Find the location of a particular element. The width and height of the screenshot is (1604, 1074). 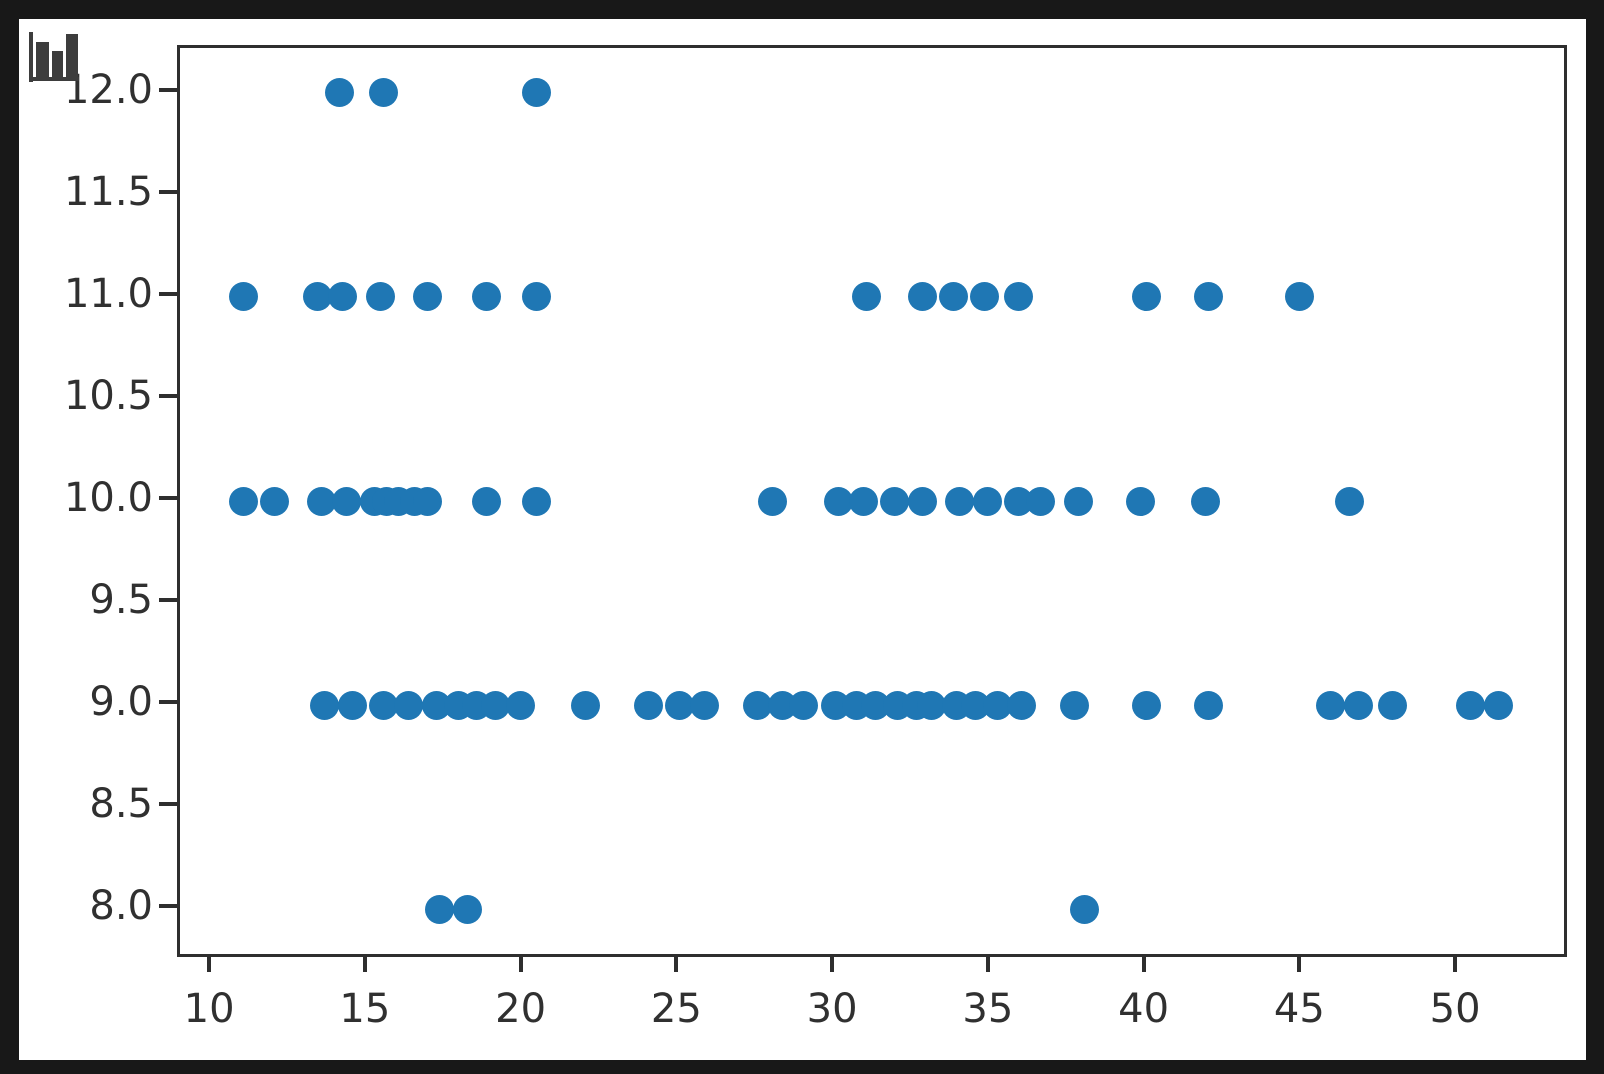

x-tick-label: 15 is located at coordinates (365, 1009).